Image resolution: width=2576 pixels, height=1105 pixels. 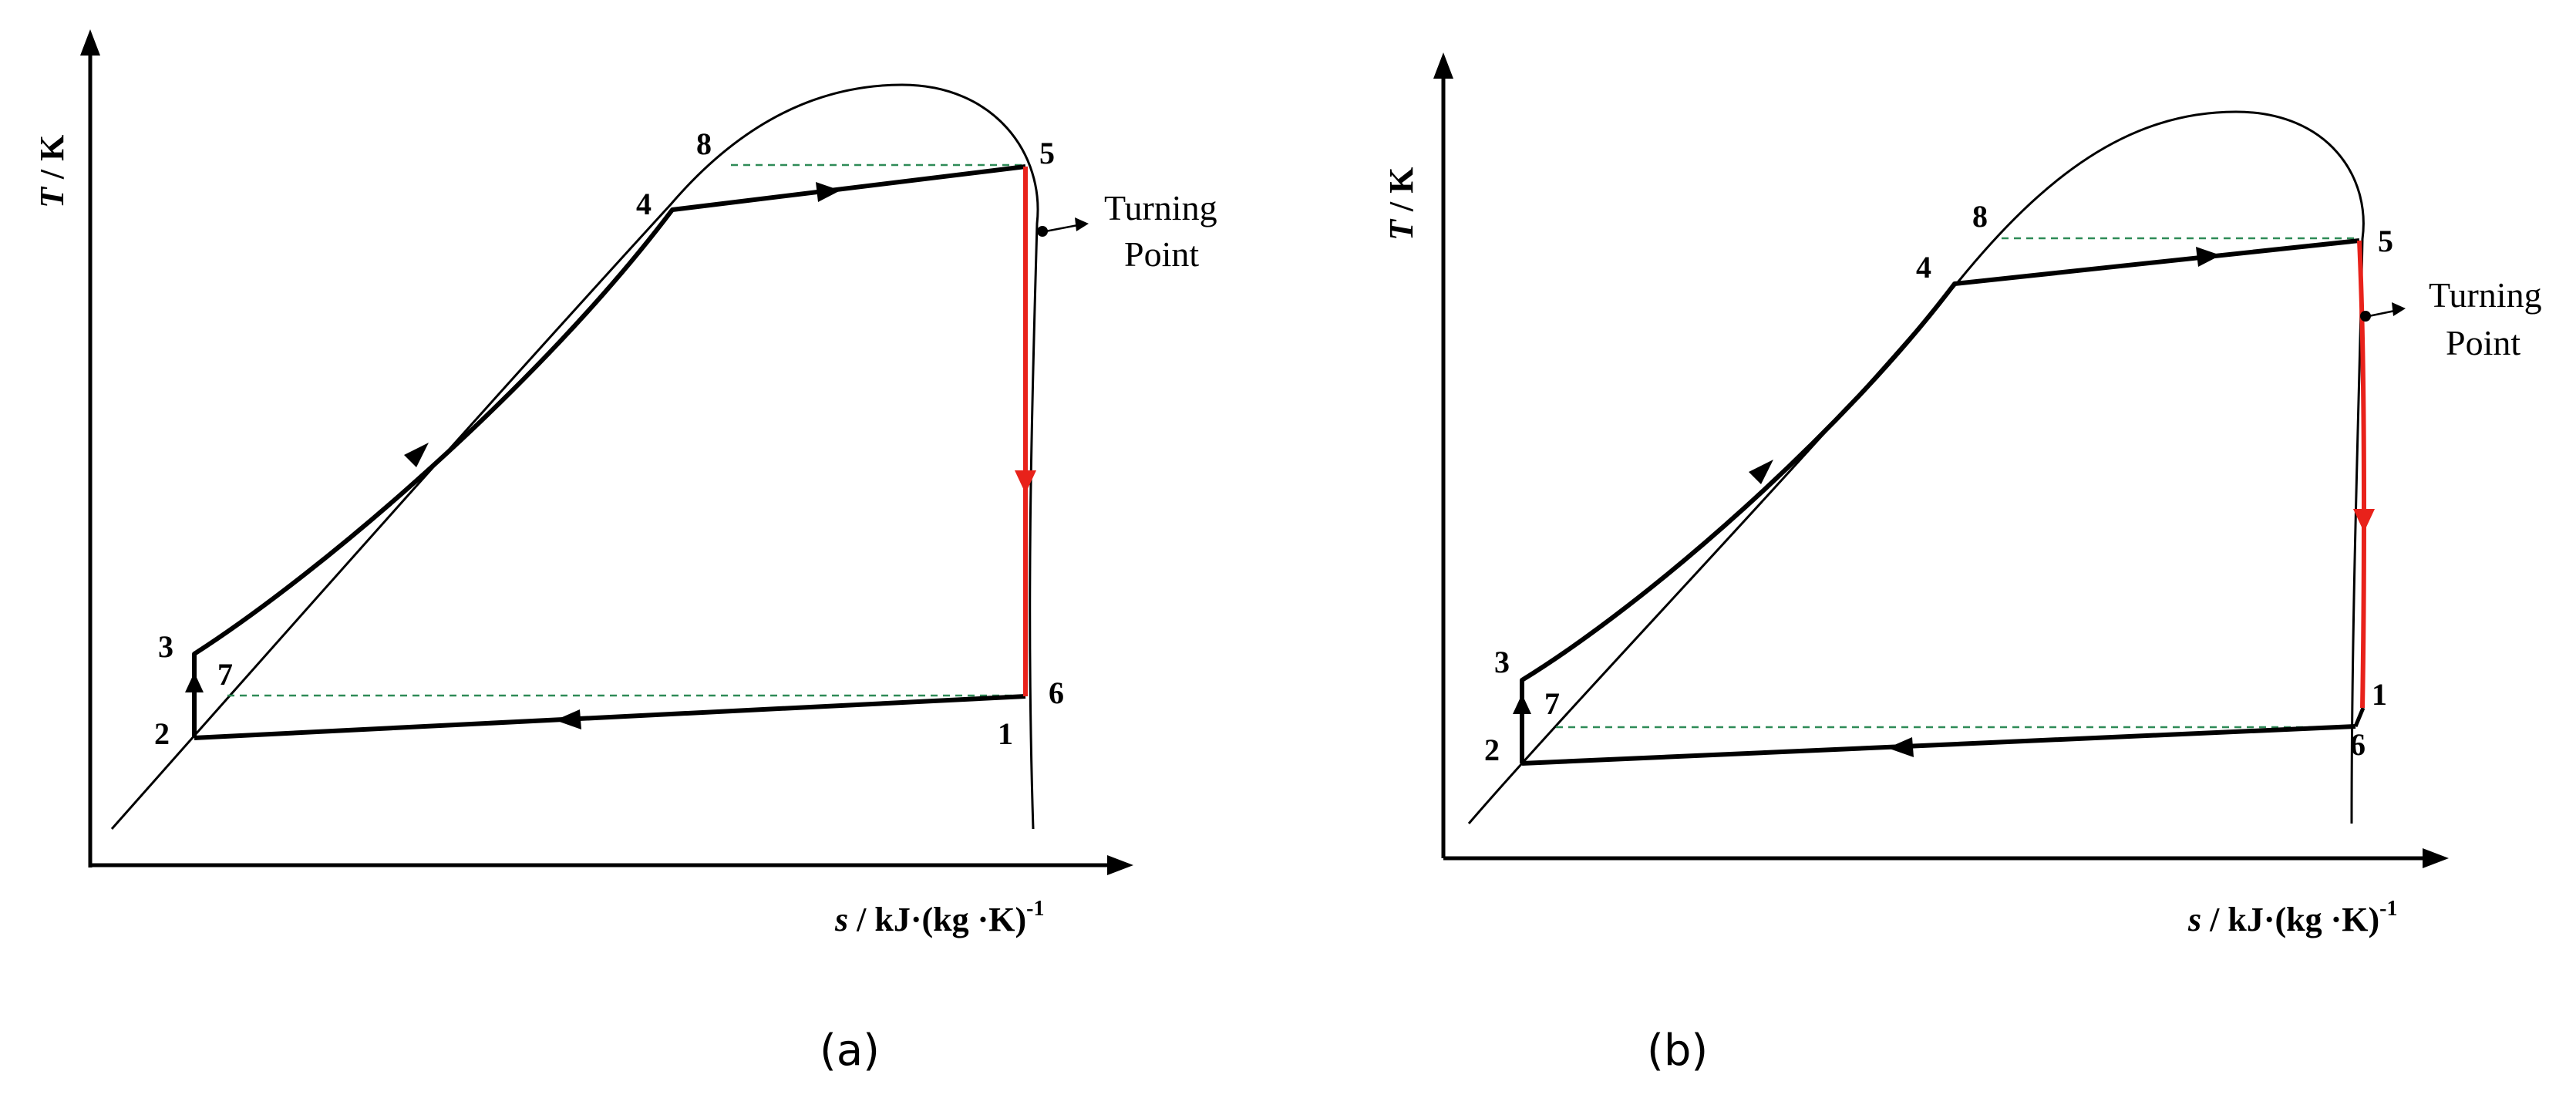 What do you see at coordinates (2360, 717) in the screenshot?
I see `state-1-6-segment` at bounding box center [2360, 717].